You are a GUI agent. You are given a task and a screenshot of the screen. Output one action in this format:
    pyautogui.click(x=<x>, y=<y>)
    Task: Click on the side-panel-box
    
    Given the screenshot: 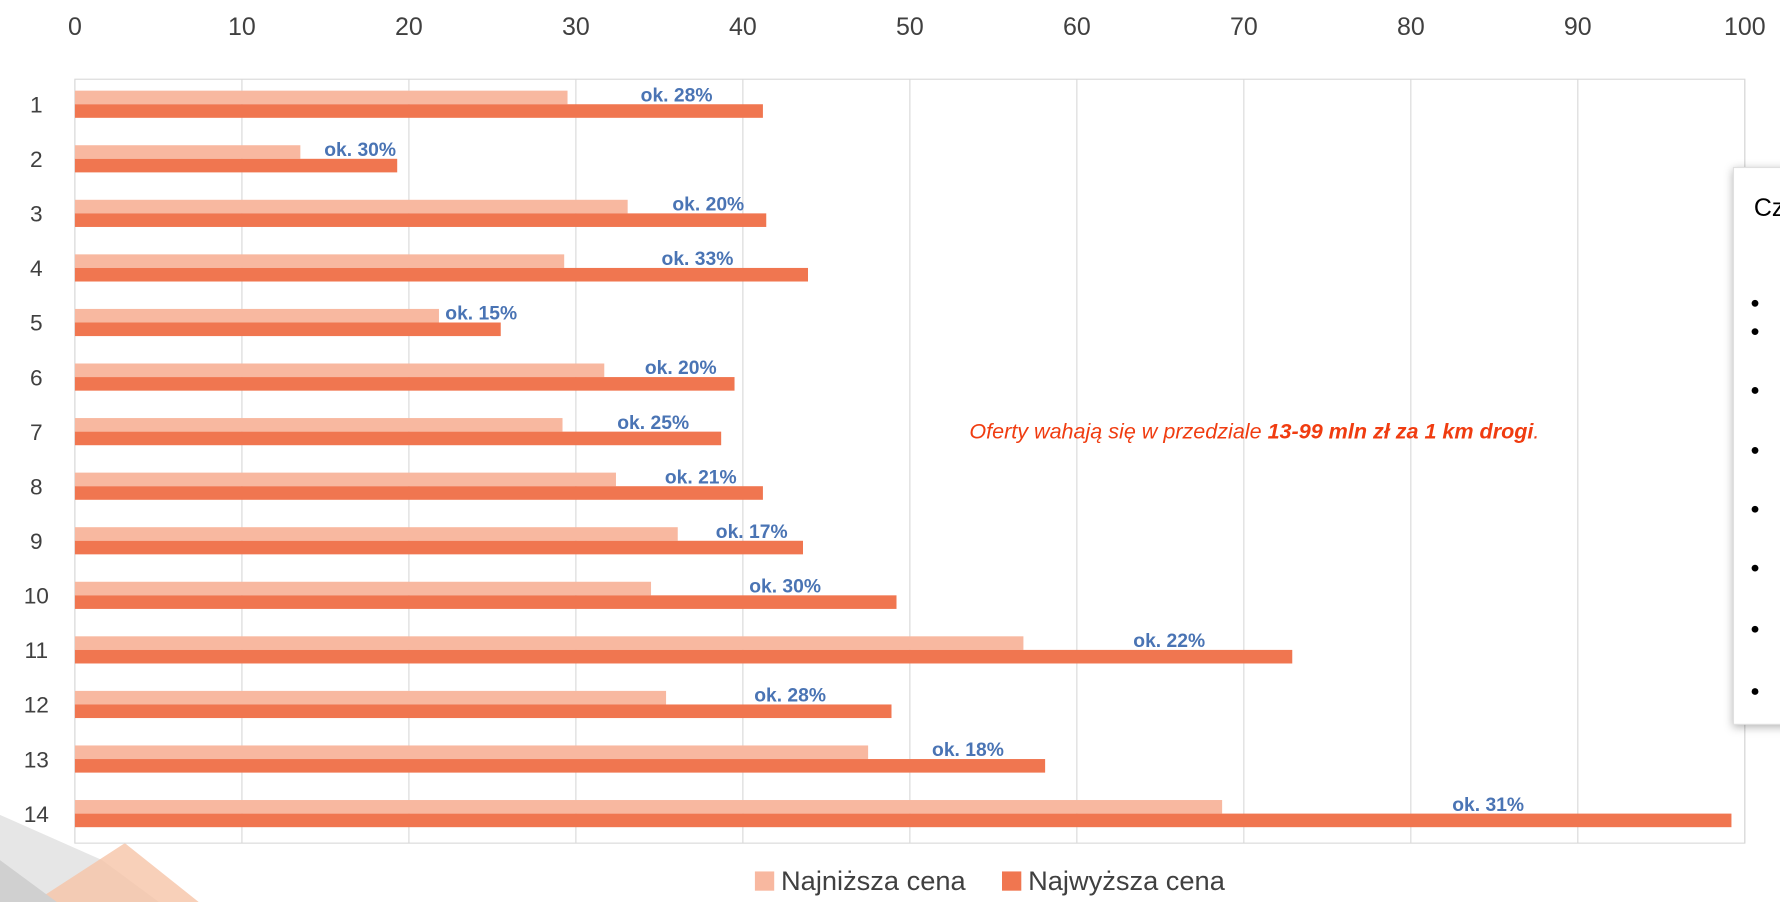 What is the action you would take?
    pyautogui.click(x=1756, y=445)
    